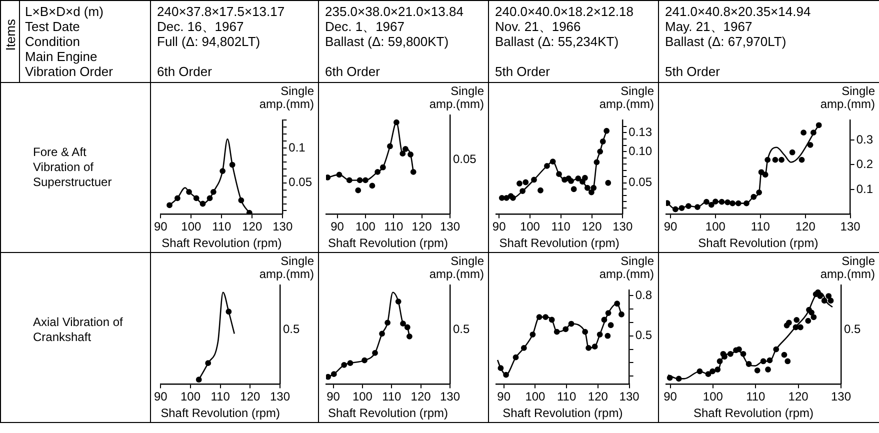 This screenshot has width=879, height=433. What do you see at coordinates (643, 295) in the screenshot?
I see `y-tick-label: 0.8` at bounding box center [643, 295].